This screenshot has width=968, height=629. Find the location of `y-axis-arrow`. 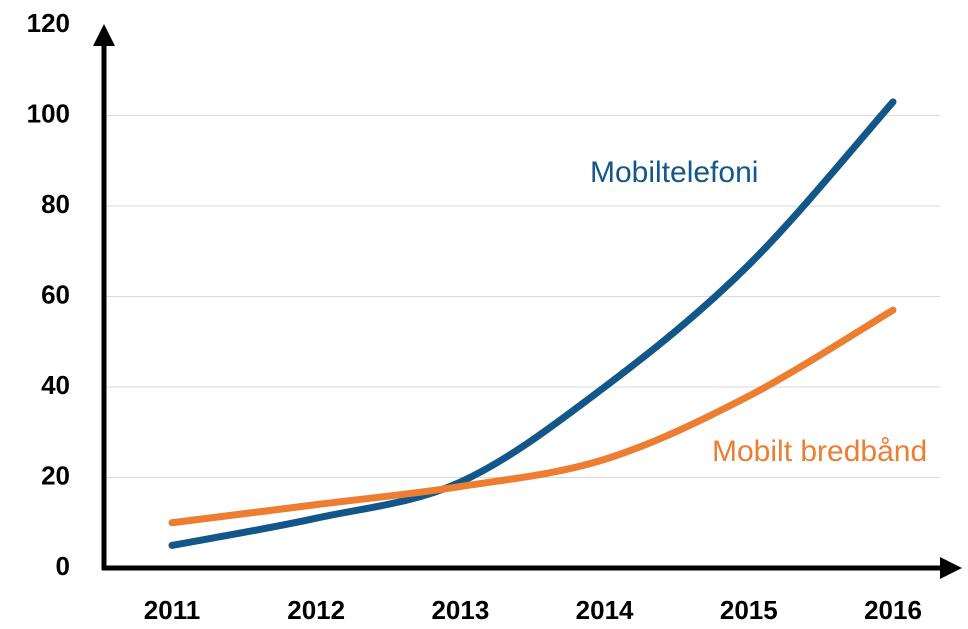

y-axis-arrow is located at coordinates (104, 35).